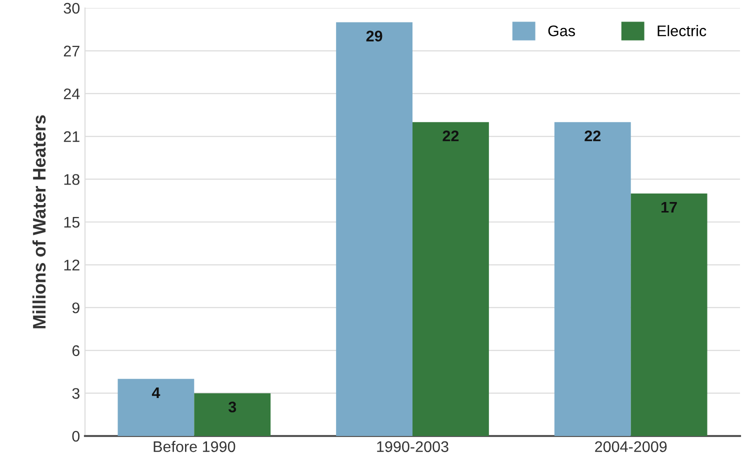 The height and width of the screenshot is (469, 743). Describe the element at coordinates (72, 8) in the screenshot. I see `y-tick-label: 30` at that location.